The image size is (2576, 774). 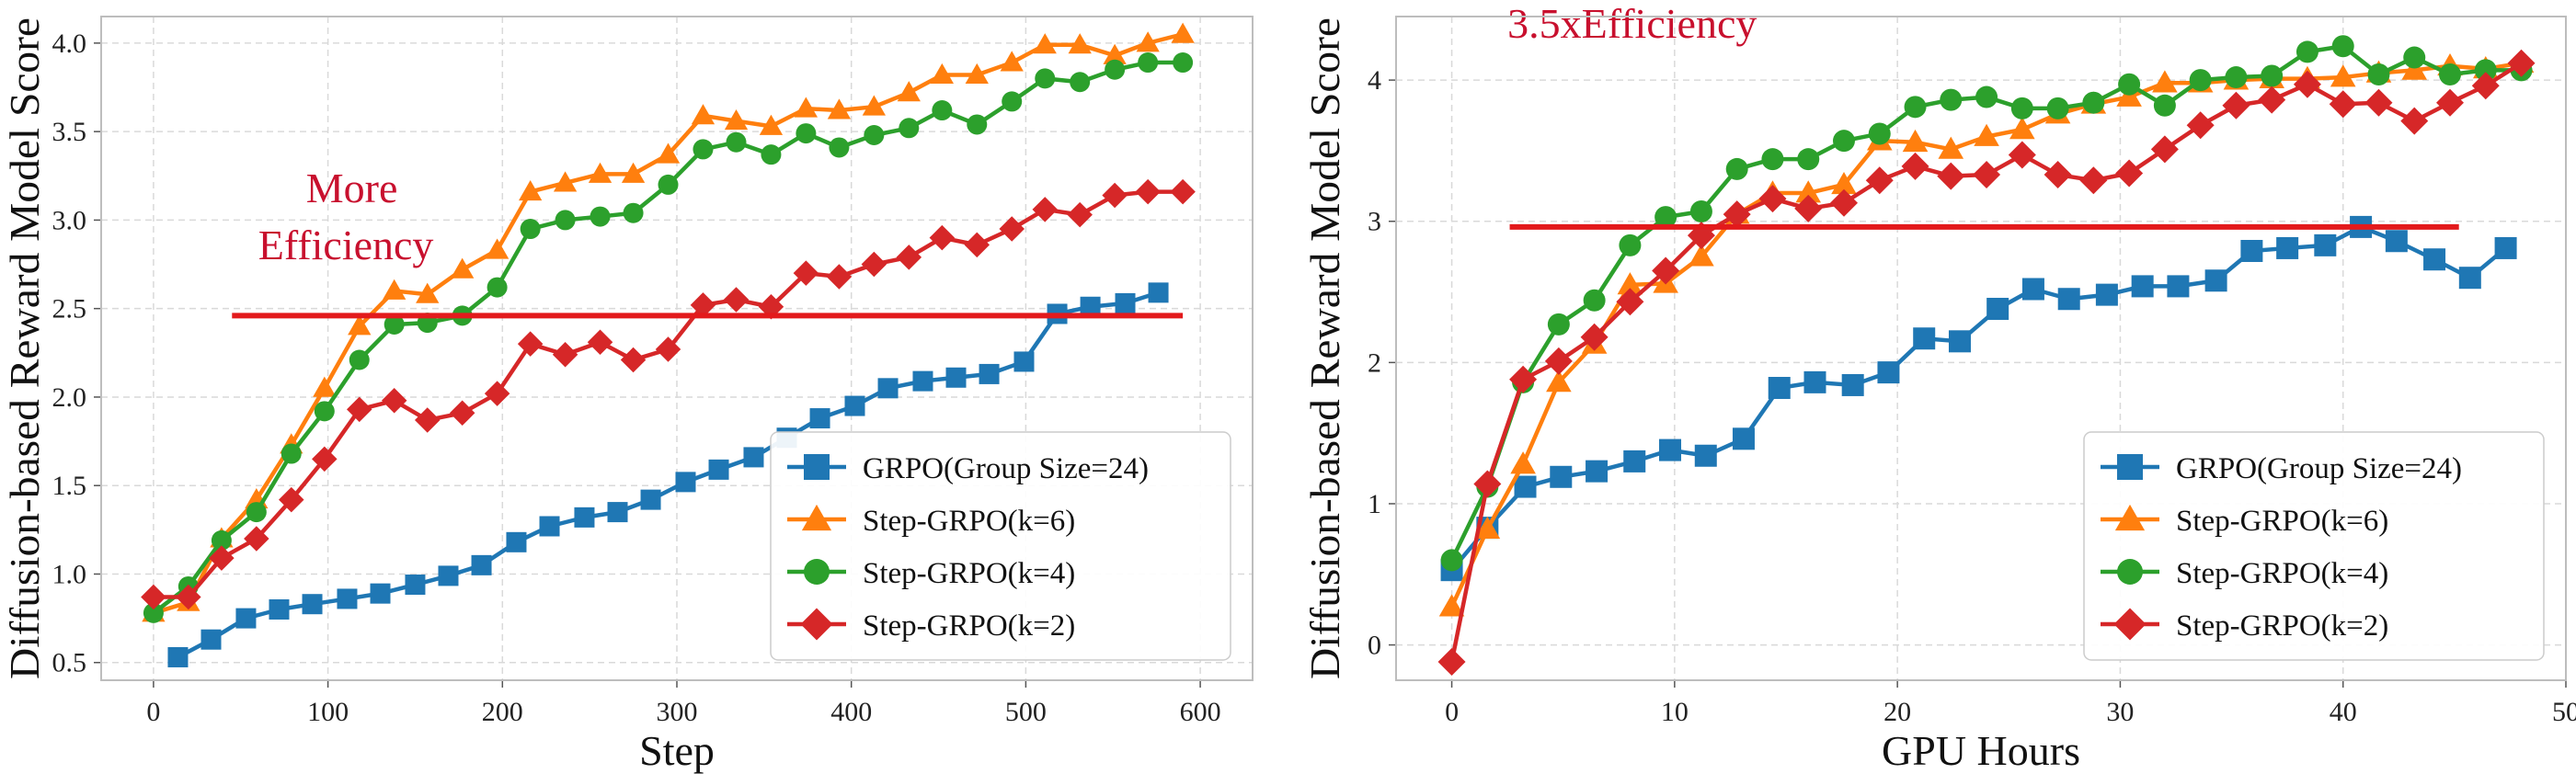 What do you see at coordinates (153, 712) in the screenshot?
I see `chart1-xtick-label: 0` at bounding box center [153, 712].